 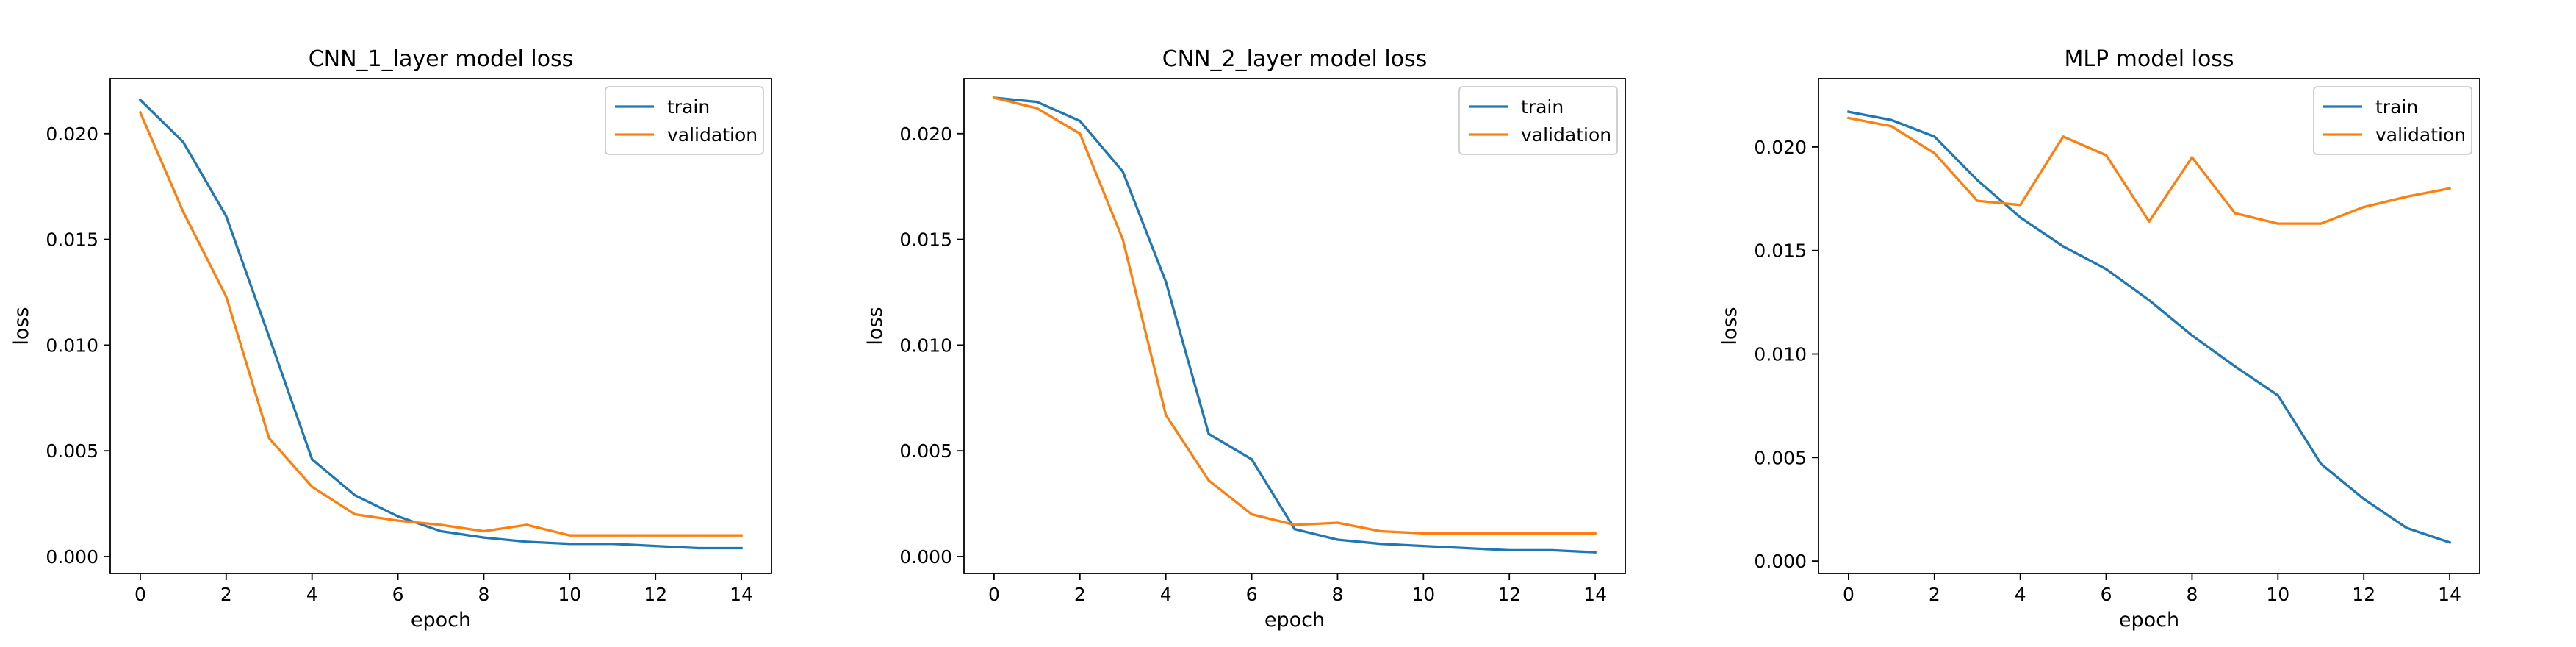 I want to click on y-tick-label: 0.000, so click(x=1780, y=561).